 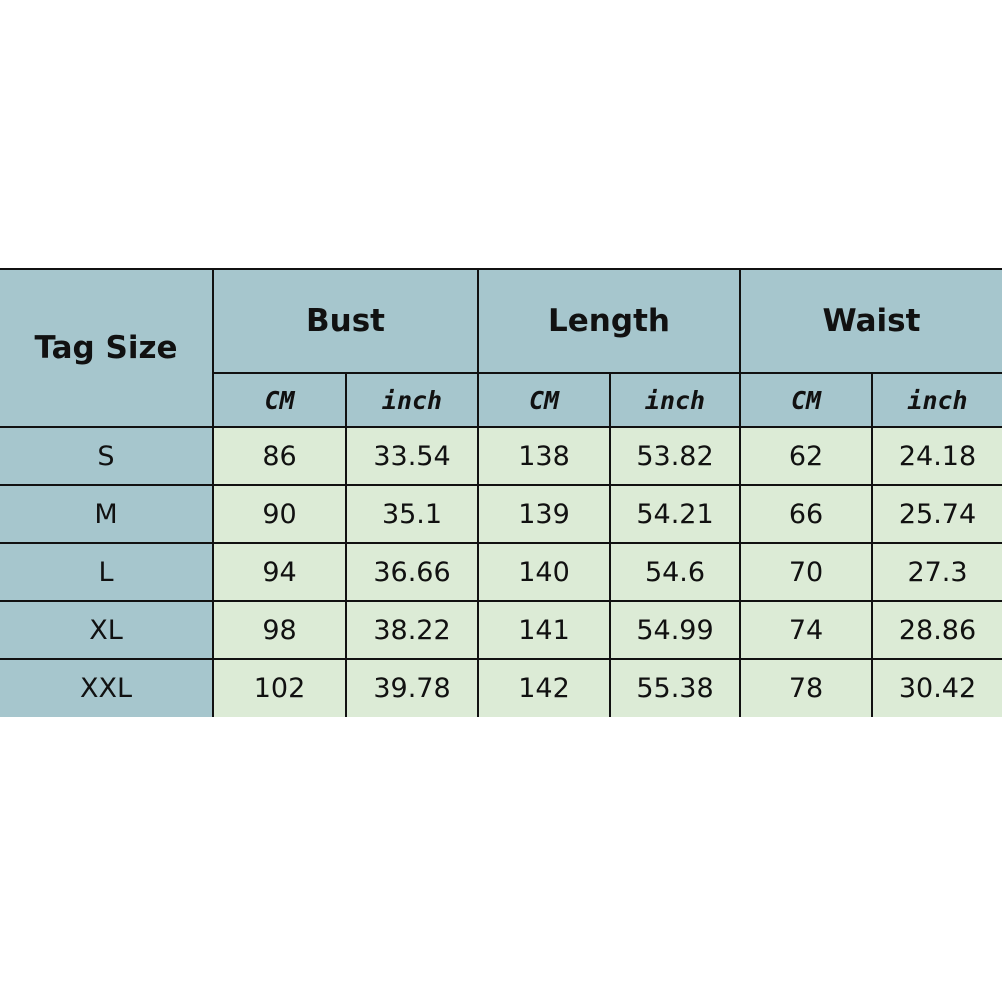 I want to click on table-row: XXL 102 39.78 142 55.38 78 30.42, so click(x=501, y=687).